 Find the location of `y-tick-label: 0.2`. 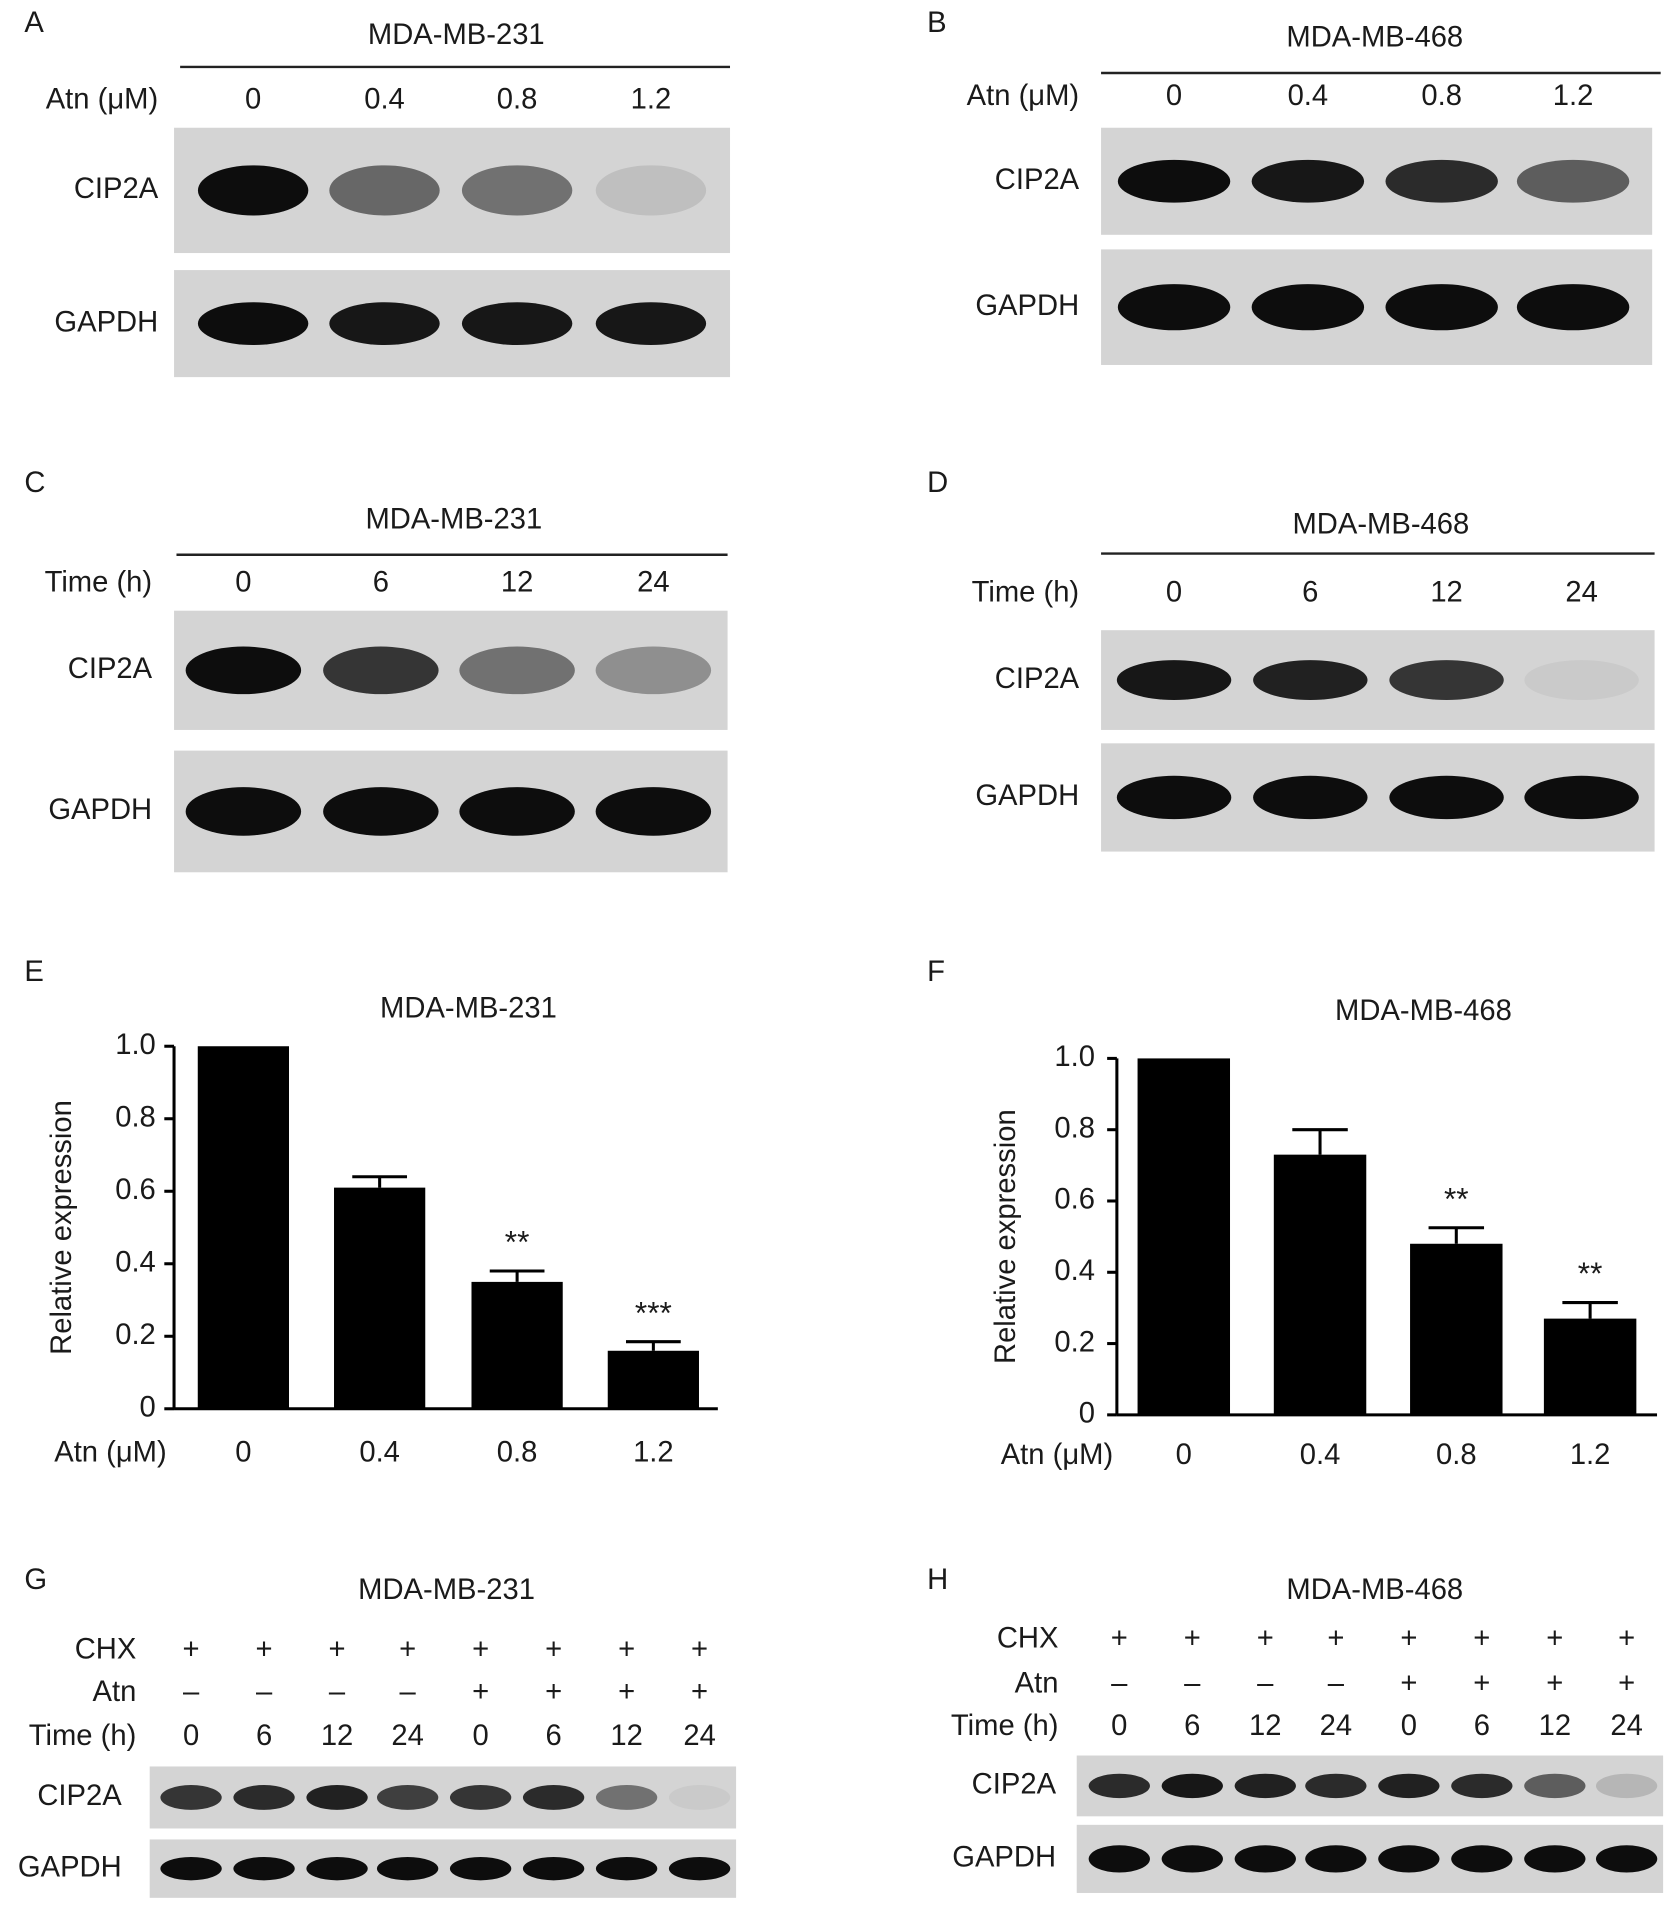

y-tick-label: 0.2 is located at coordinates (135, 1335).